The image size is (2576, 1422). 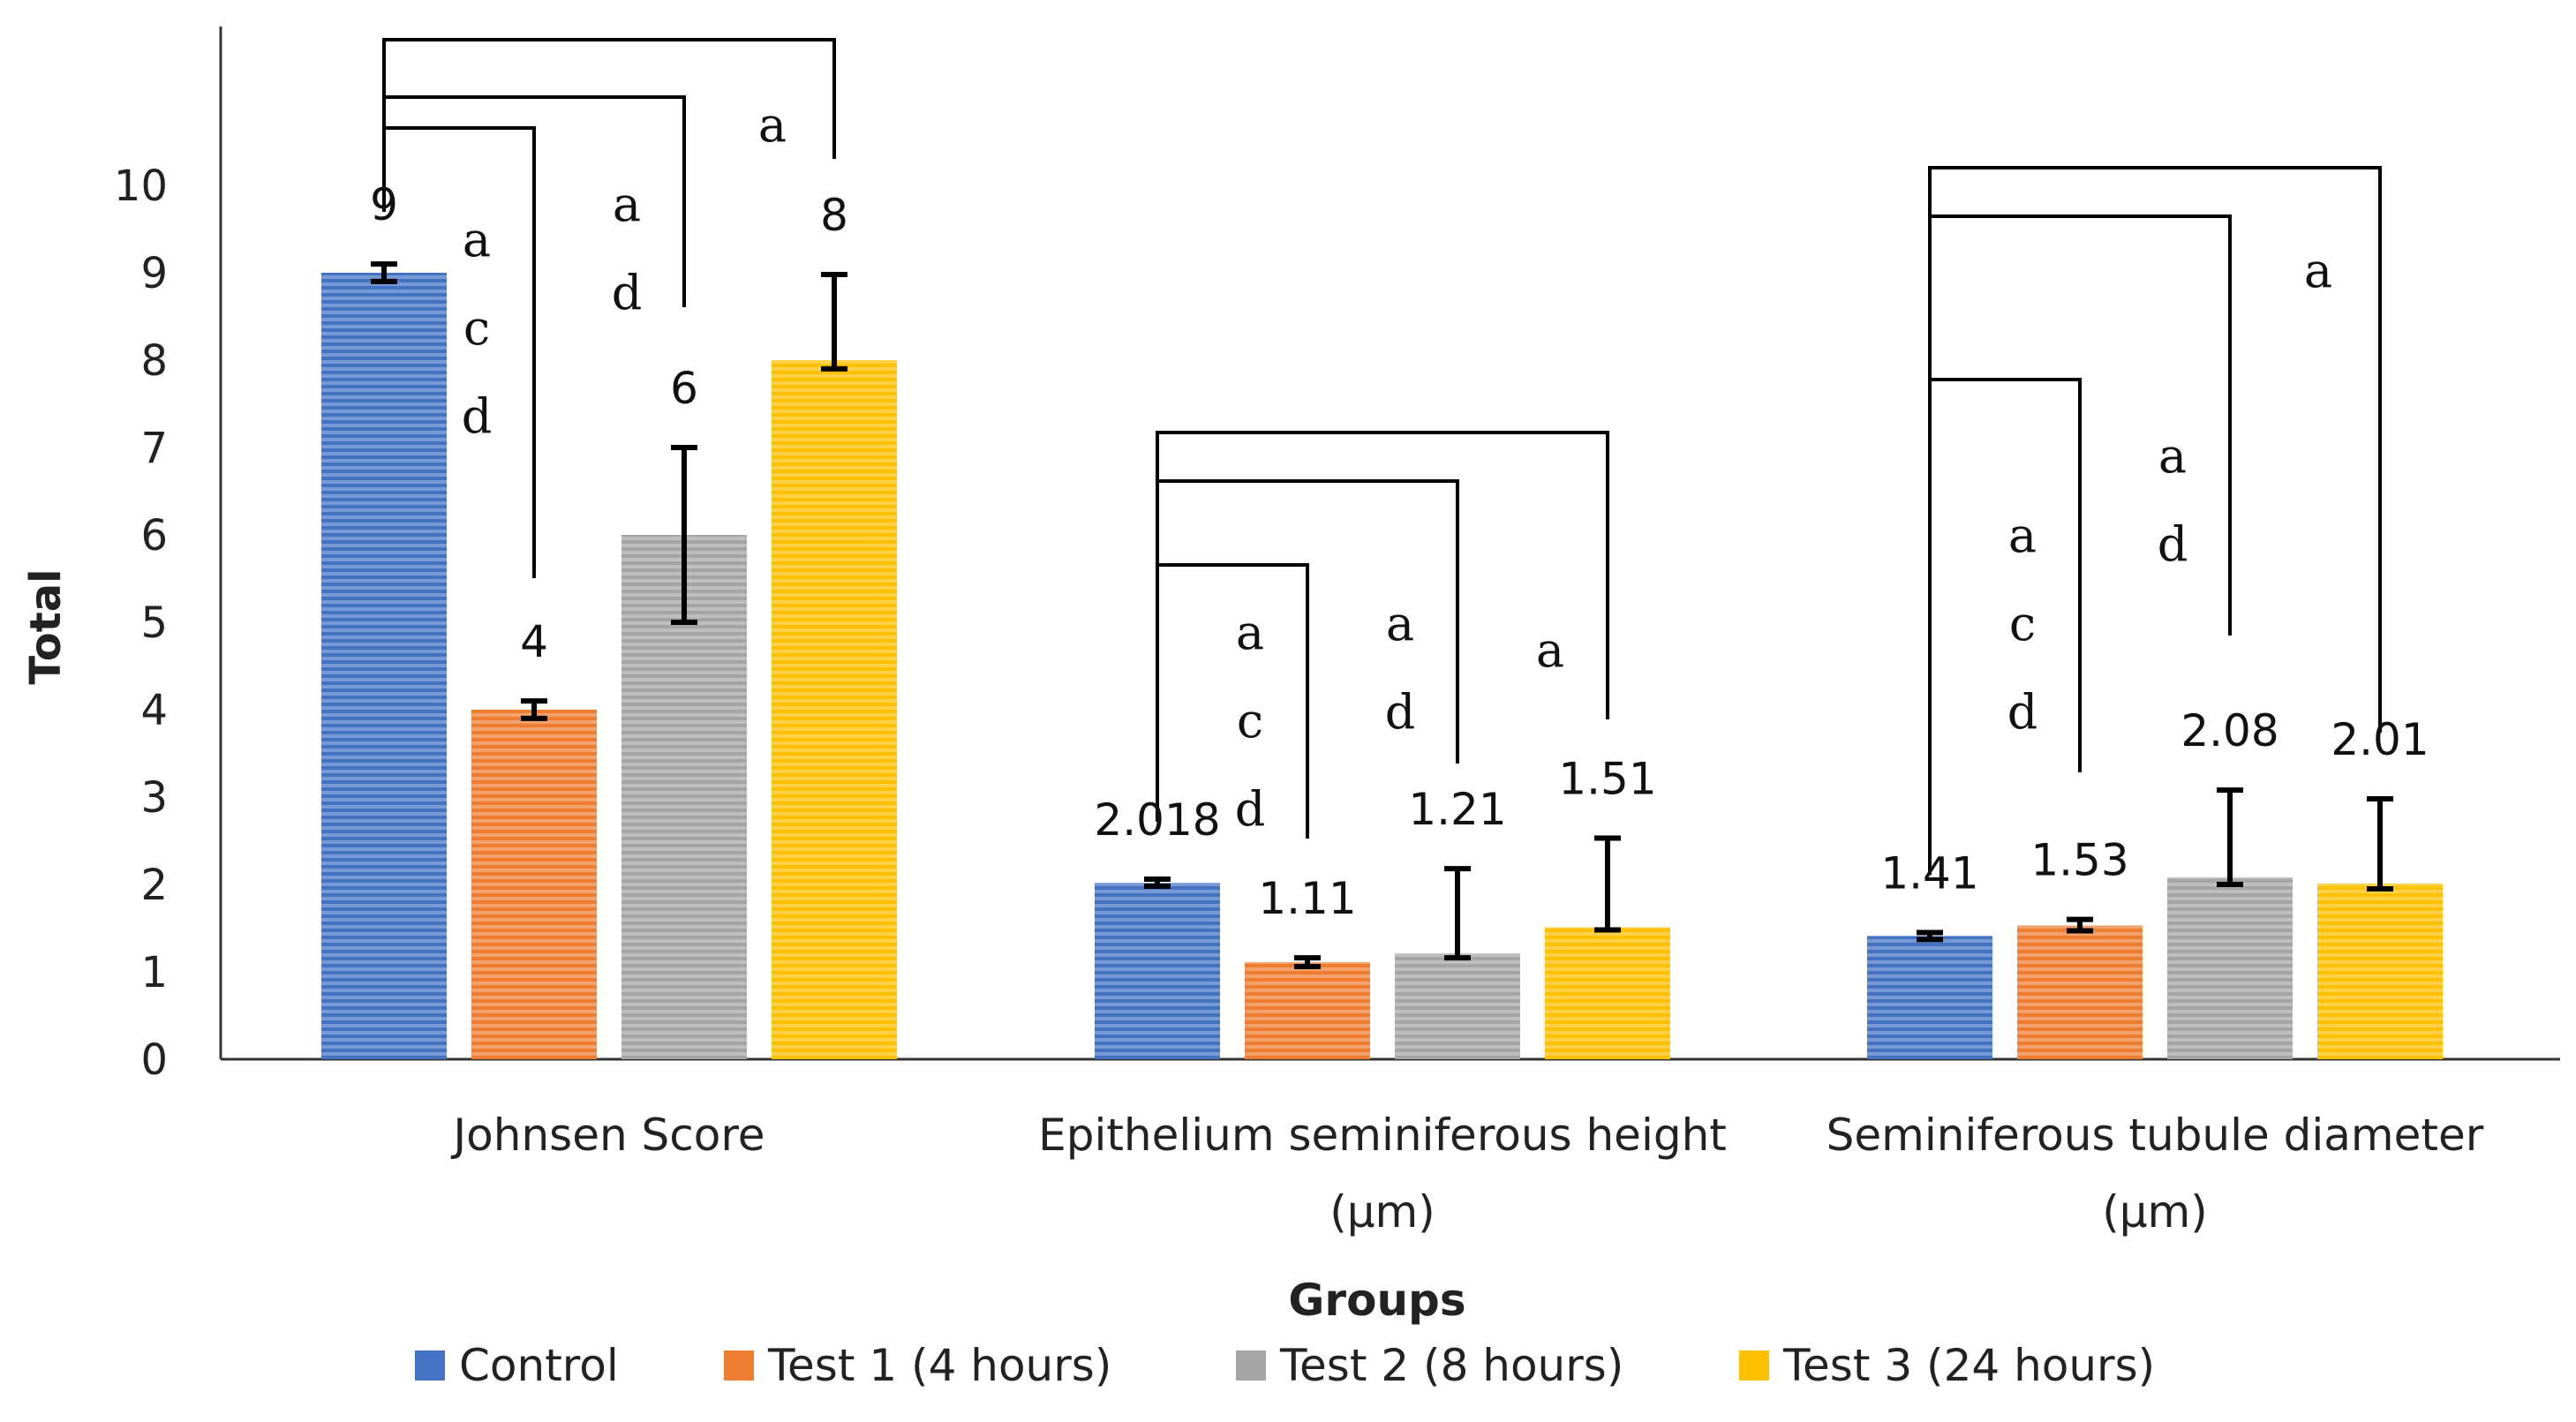 What do you see at coordinates (141, 186) in the screenshot?
I see `y-tick-label: 10` at bounding box center [141, 186].